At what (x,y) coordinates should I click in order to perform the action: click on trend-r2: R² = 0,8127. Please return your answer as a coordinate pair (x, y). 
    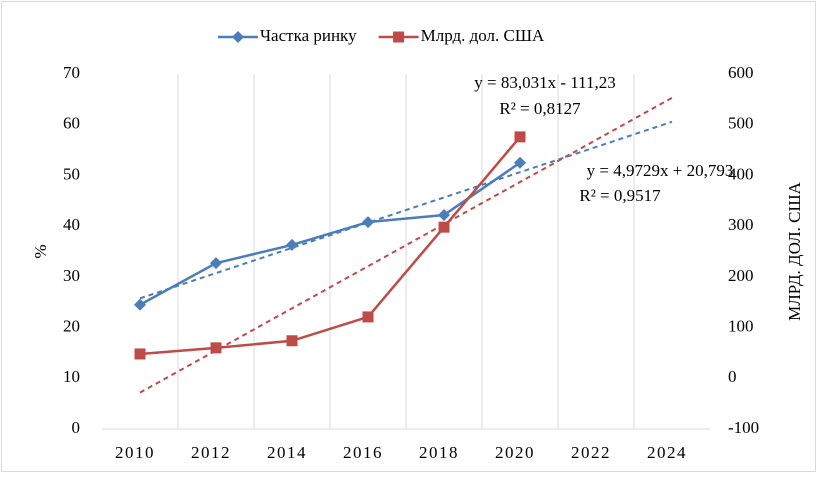
    Looking at the image, I should click on (540, 108).